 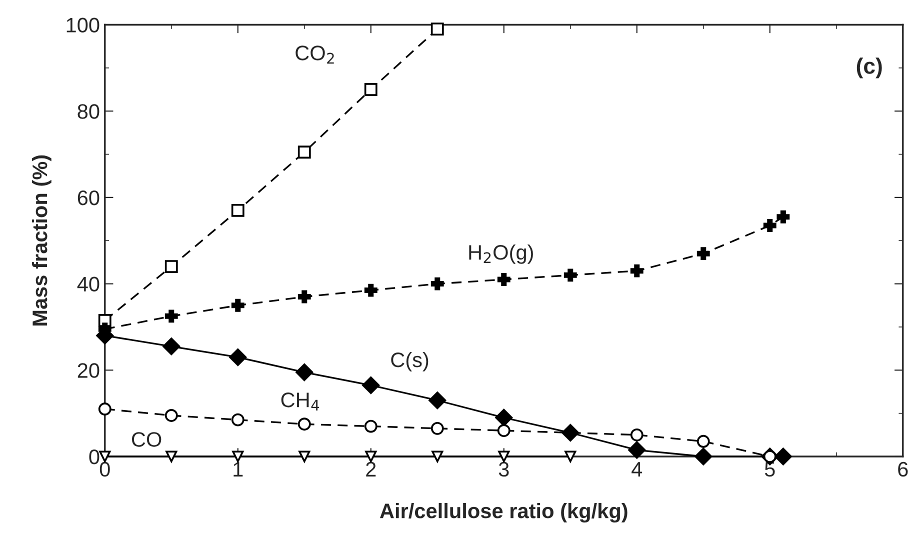 I want to click on x-axis-title: Air/cellulose ratio (kg/kg), so click(x=504, y=513).